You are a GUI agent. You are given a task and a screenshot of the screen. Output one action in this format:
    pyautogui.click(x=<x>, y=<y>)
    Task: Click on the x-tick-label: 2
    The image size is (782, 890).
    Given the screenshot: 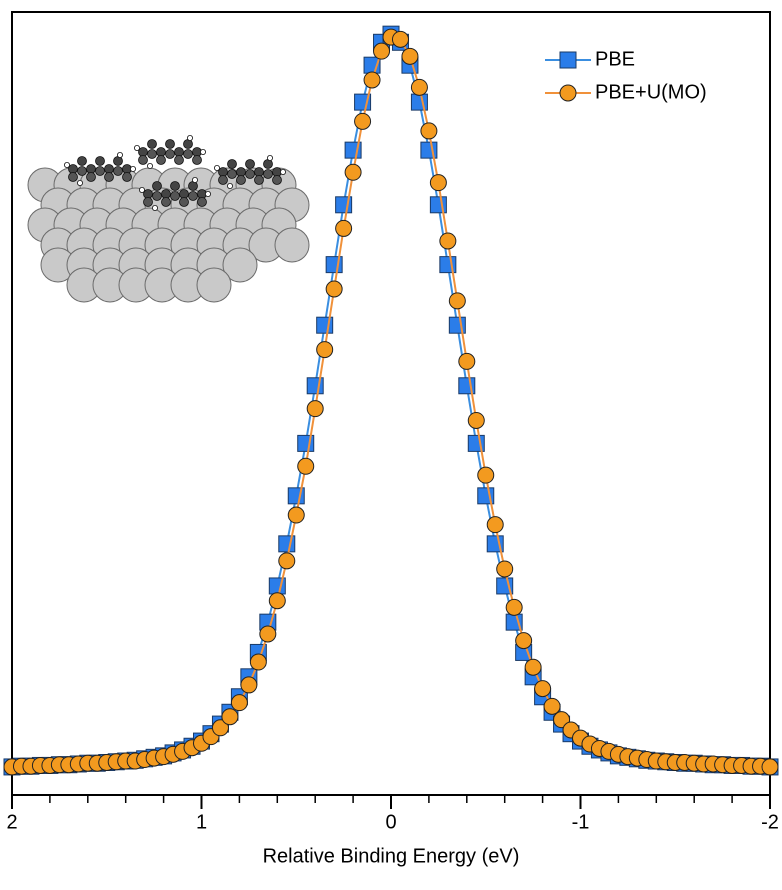 What is the action you would take?
    pyautogui.click(x=11, y=822)
    